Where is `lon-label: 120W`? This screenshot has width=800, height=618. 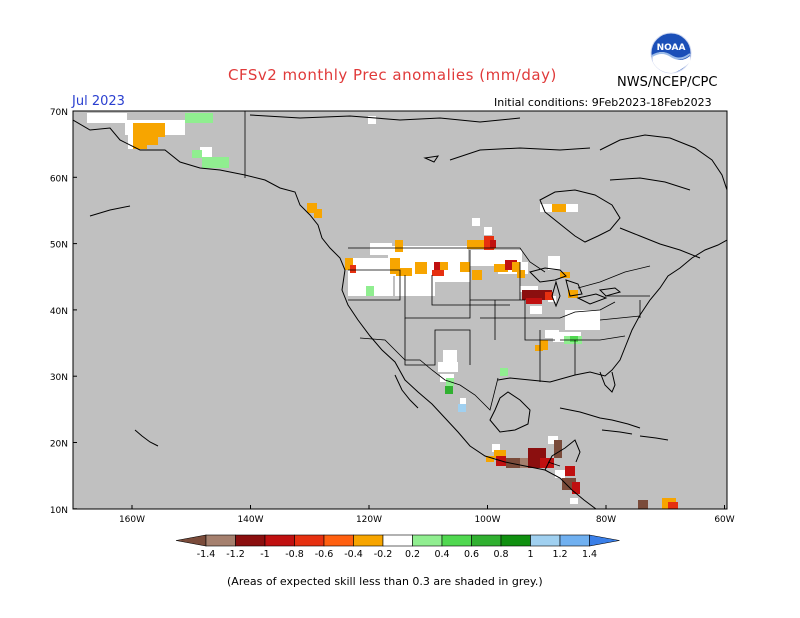 lon-label: 120W is located at coordinates (369, 520).